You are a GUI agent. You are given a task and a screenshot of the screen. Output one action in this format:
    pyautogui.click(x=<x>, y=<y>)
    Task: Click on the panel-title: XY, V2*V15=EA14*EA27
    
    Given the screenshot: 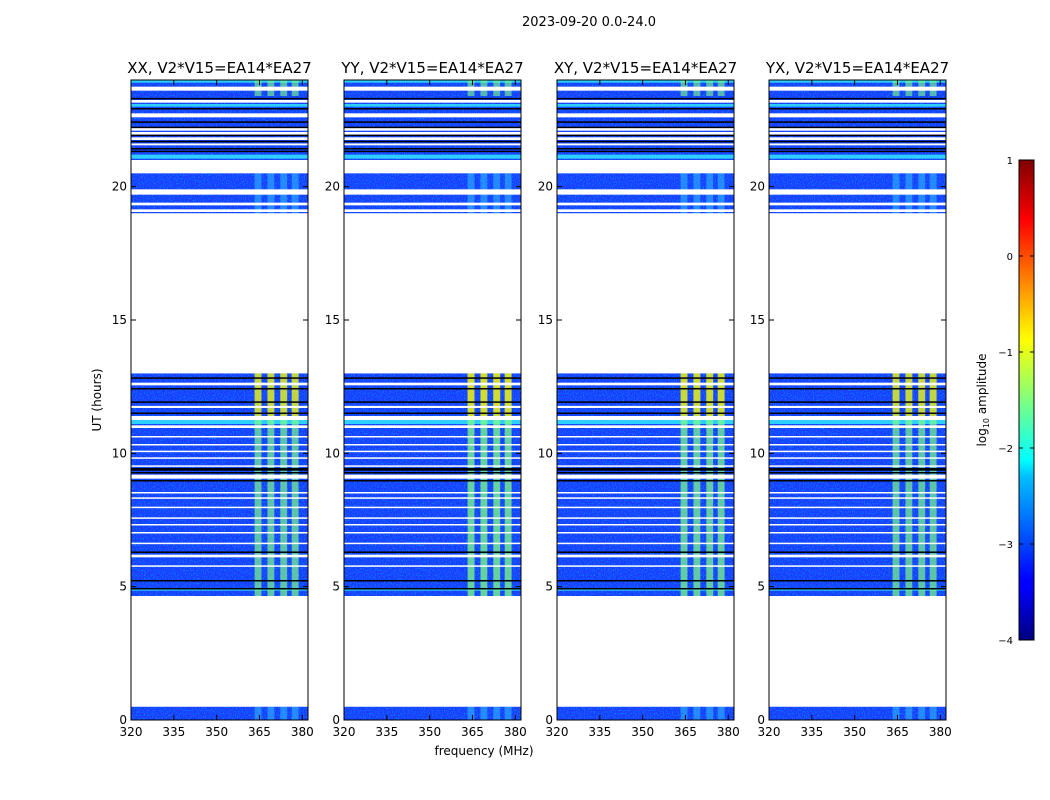 What is the action you would take?
    pyautogui.click(x=645, y=68)
    